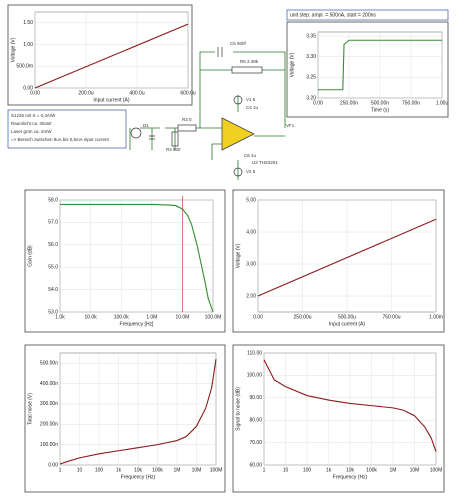 The height and width of the screenshot is (503, 474). What do you see at coordinates (30, 256) in the screenshot?
I see `y-axis-label: Gain (dB)` at bounding box center [30, 256].